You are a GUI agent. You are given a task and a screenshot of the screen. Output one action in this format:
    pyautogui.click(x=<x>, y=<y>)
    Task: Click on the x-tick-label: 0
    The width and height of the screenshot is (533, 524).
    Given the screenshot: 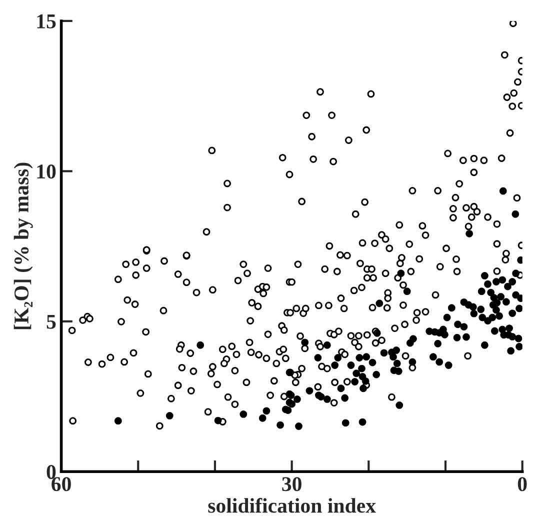 What is the action you would take?
    pyautogui.click(x=522, y=484)
    